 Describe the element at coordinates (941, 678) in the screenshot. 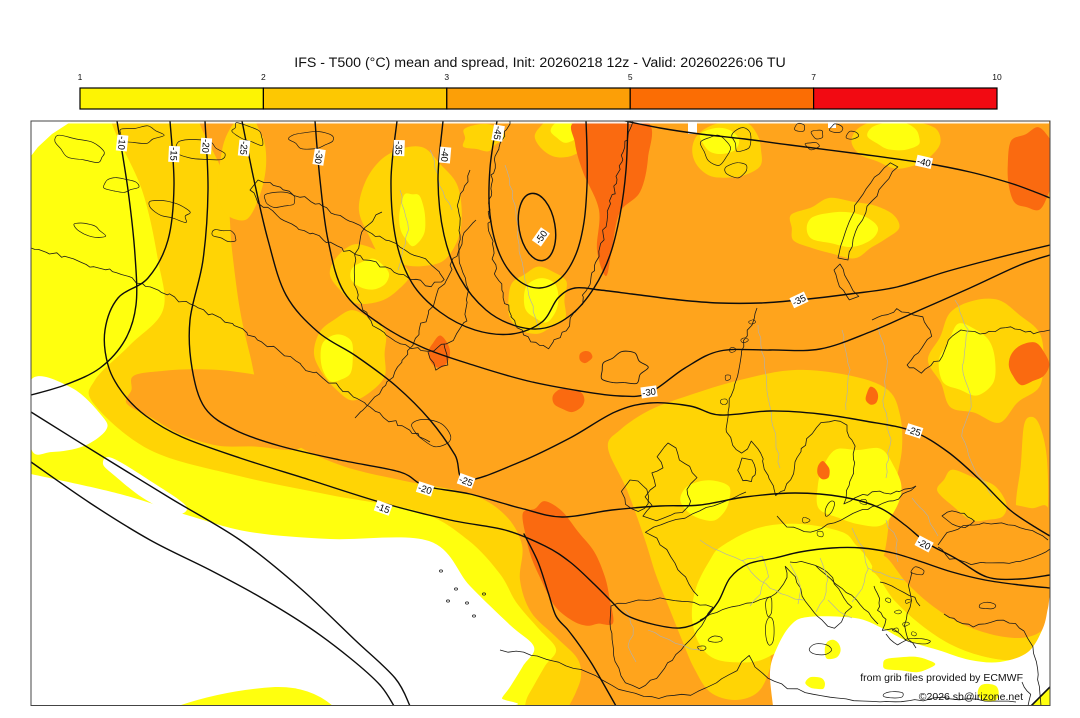

I see `svg-text:from grib files provided by EC: from grib files provided by ECMWF` at that location.